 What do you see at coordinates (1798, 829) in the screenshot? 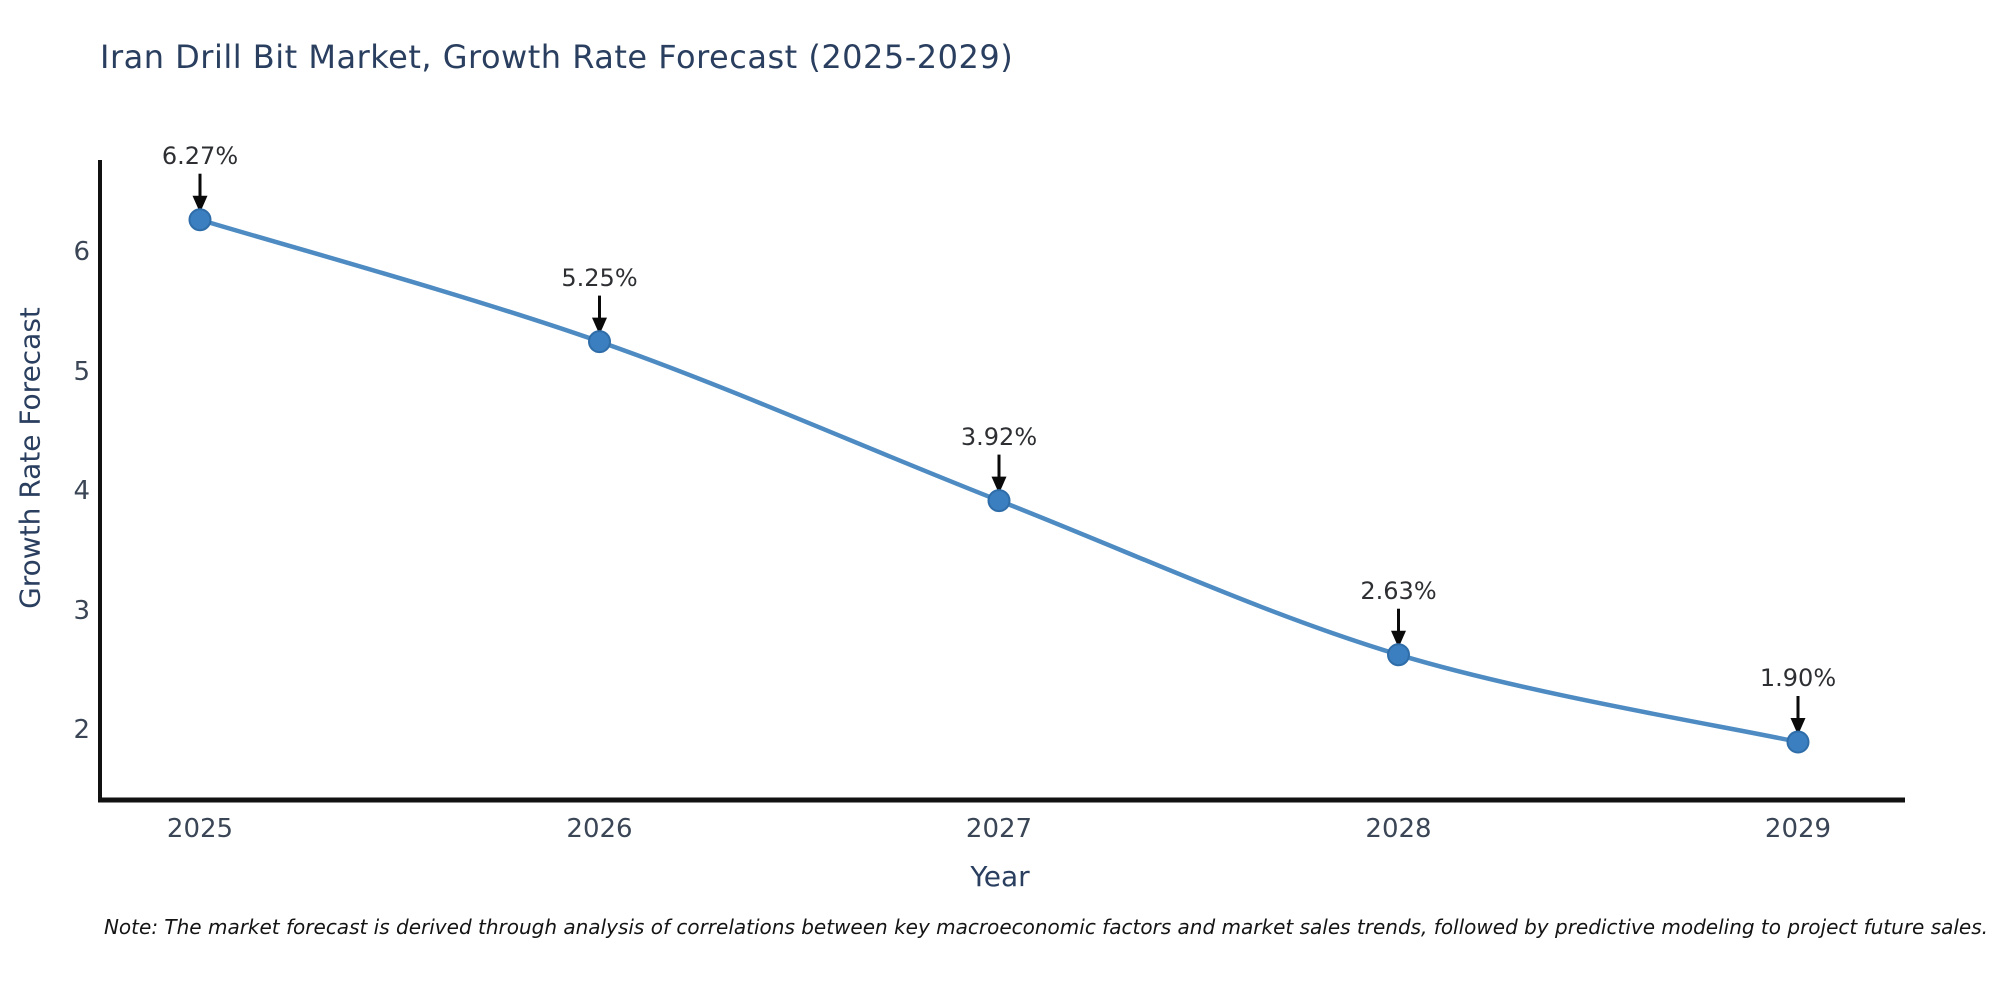
I see `x-tick-label: 2029` at bounding box center [1798, 829].